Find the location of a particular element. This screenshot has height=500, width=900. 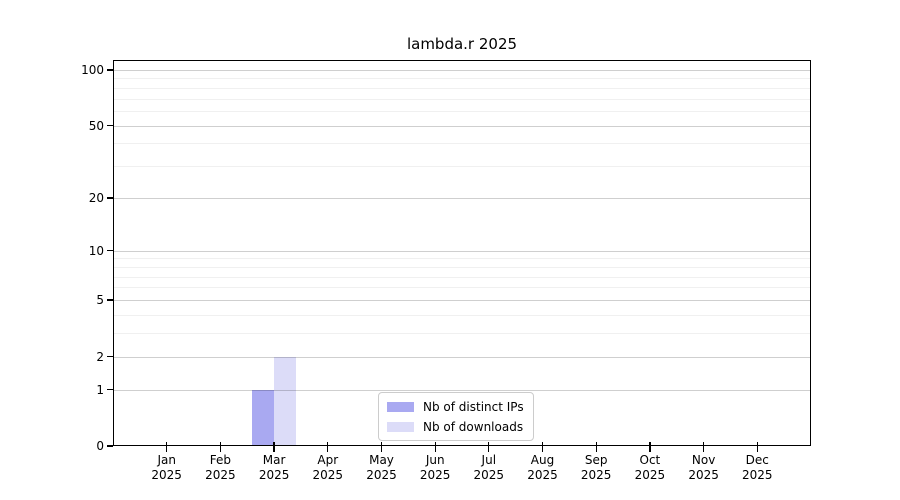

y-tick-label: 50 is located at coordinates (96, 125).